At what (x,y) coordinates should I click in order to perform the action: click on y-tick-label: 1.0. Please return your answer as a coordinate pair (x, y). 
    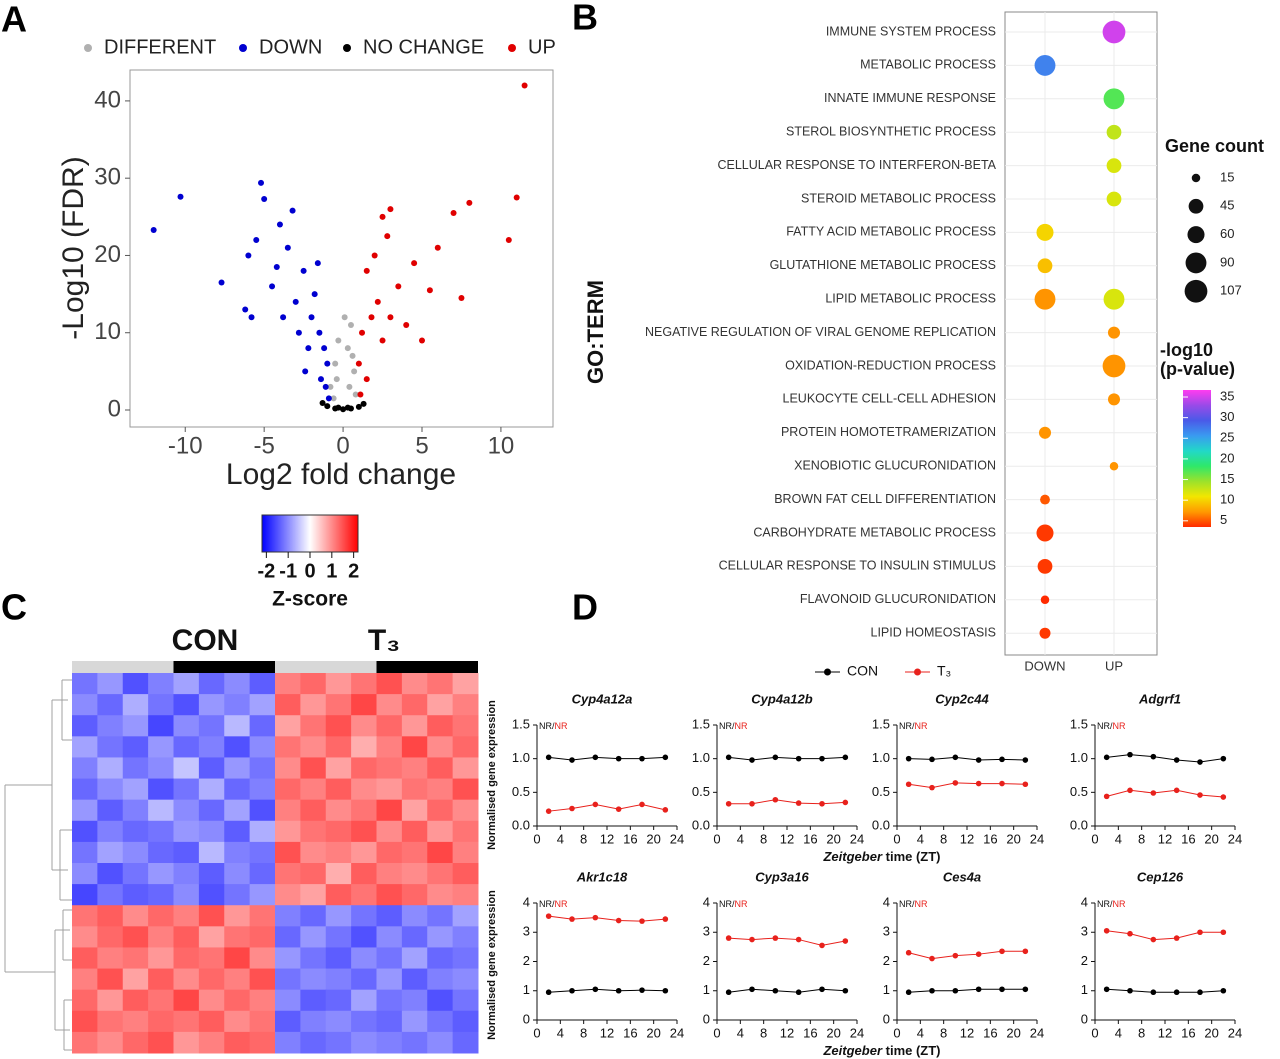
    Looking at the image, I should click on (521, 757).